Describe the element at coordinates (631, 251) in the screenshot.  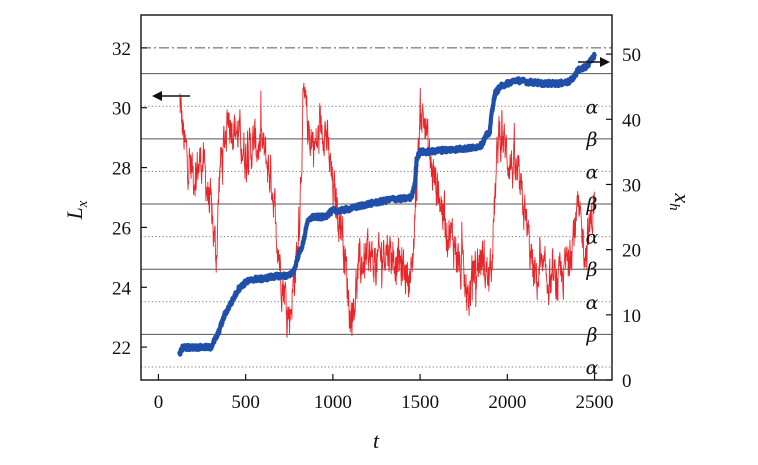
I see `y-right-tick-label: 20` at that location.